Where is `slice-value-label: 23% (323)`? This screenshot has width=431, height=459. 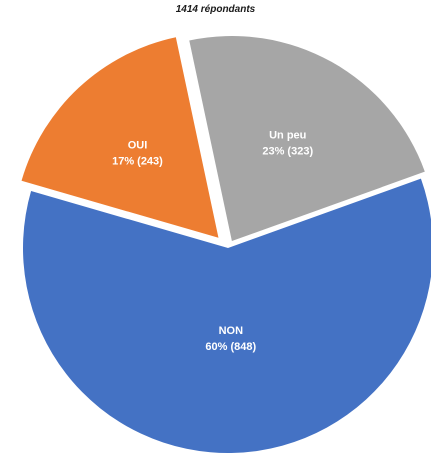
slice-value-label: 23% (323) is located at coordinates (287, 152).